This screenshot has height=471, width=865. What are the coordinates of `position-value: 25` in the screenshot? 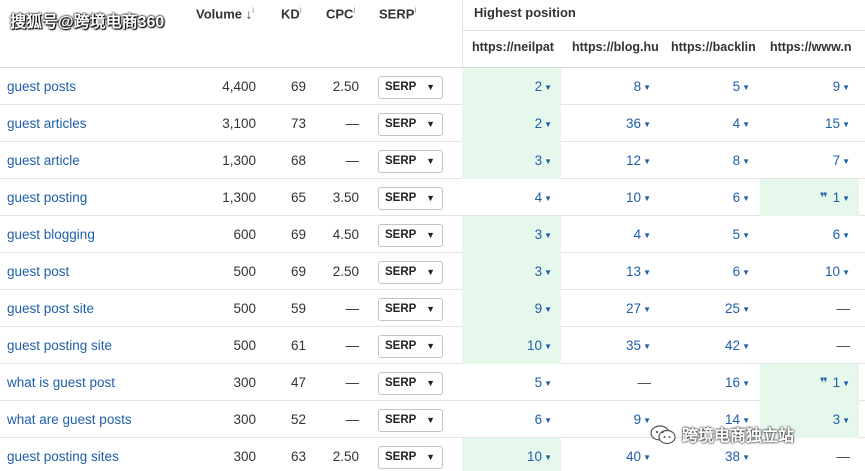 It's located at (733, 308).